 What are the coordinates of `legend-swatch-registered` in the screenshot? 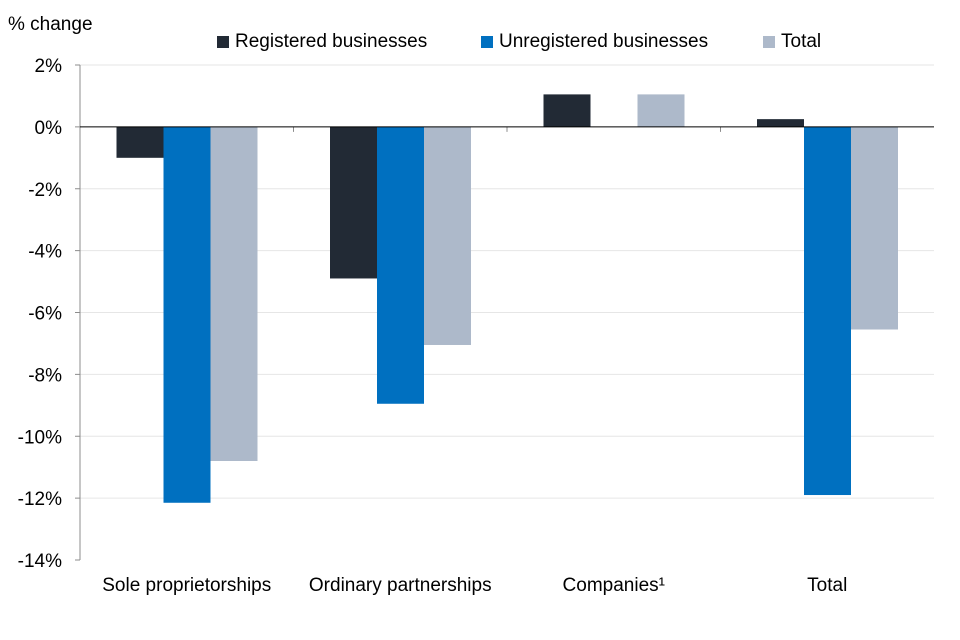 It's located at (223, 42).